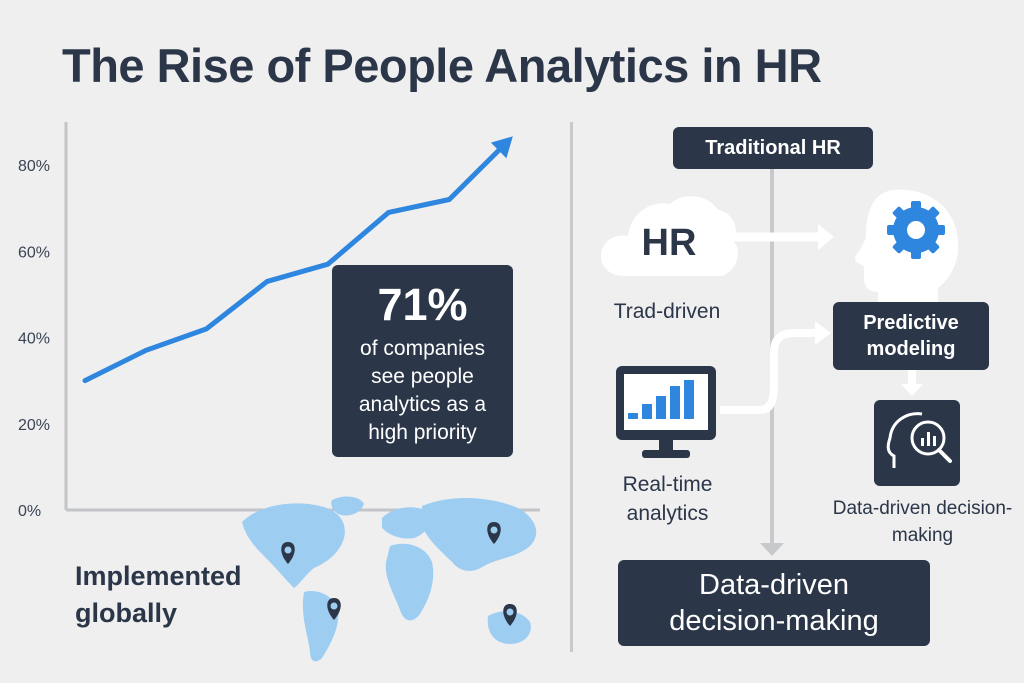  Describe the element at coordinates (774, 621) in the screenshot. I see `final-line-2: decision-making` at that location.